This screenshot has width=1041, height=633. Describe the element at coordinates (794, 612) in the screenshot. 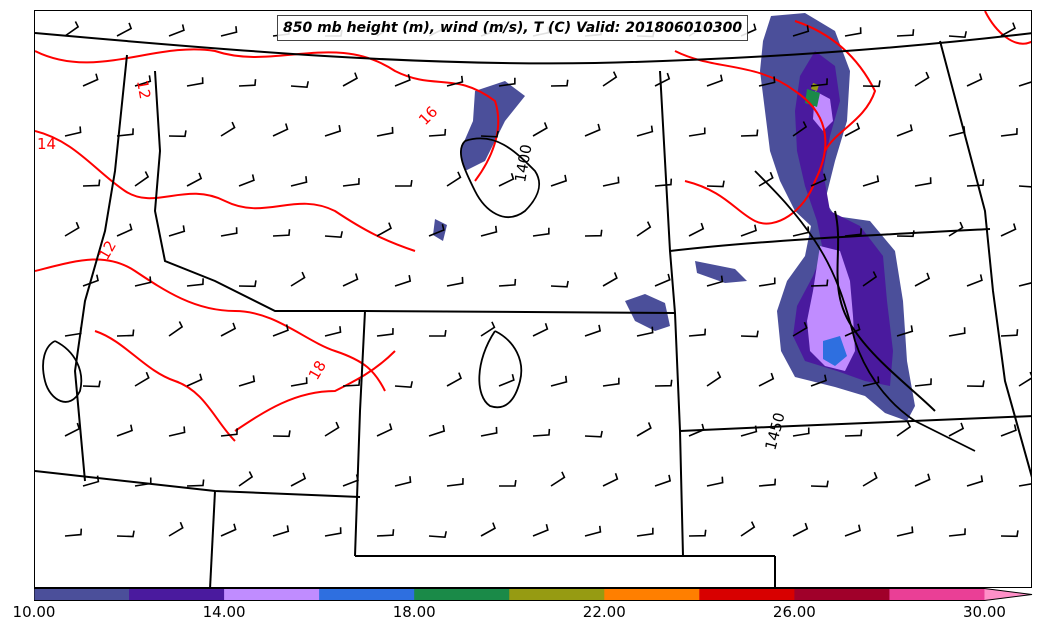

I see `colorbar-tick-label: 26.00` at that location.